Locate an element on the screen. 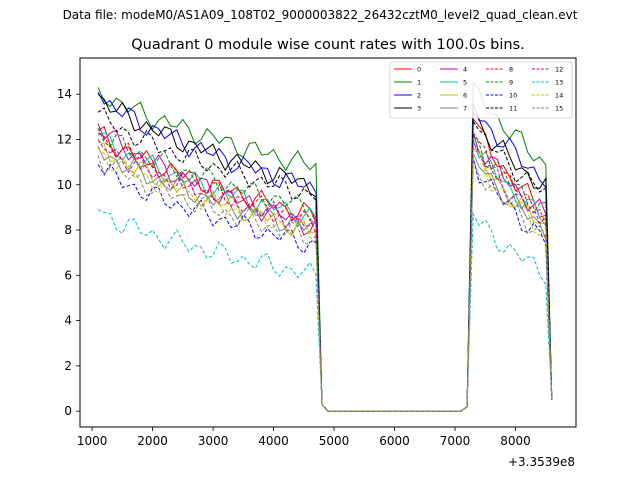 The image size is (640, 480). x-tick-label: 5000 is located at coordinates (334, 441).